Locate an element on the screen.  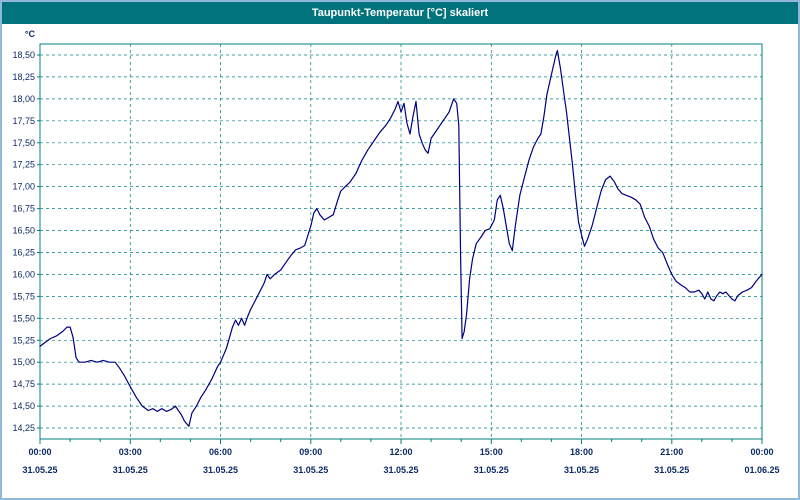
x-tick-time-label: 15:00 is located at coordinates (491, 452).